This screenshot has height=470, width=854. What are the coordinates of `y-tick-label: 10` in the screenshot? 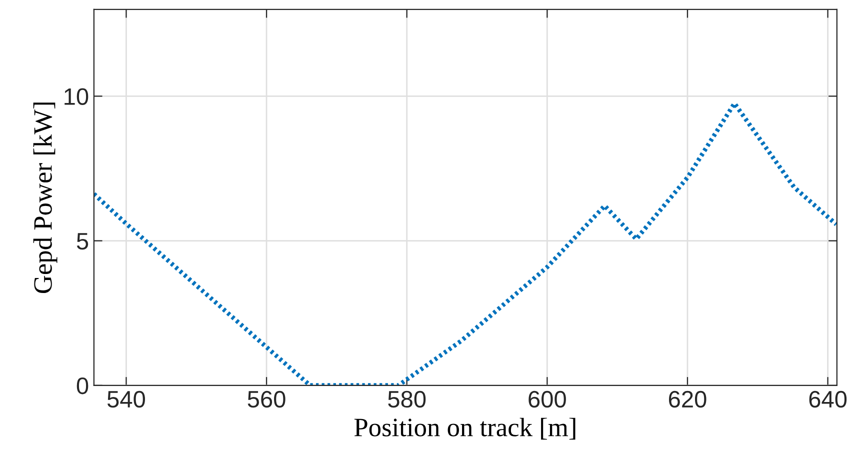 It's located at (76, 96).